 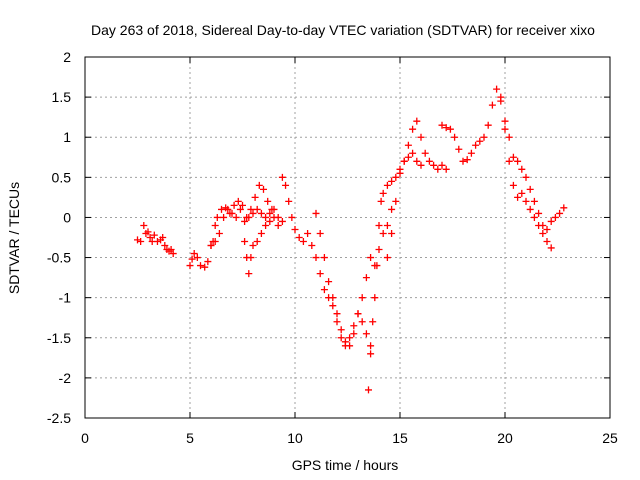 What do you see at coordinates (67, 137) in the screenshot?
I see `y-tick-label: 1` at bounding box center [67, 137].